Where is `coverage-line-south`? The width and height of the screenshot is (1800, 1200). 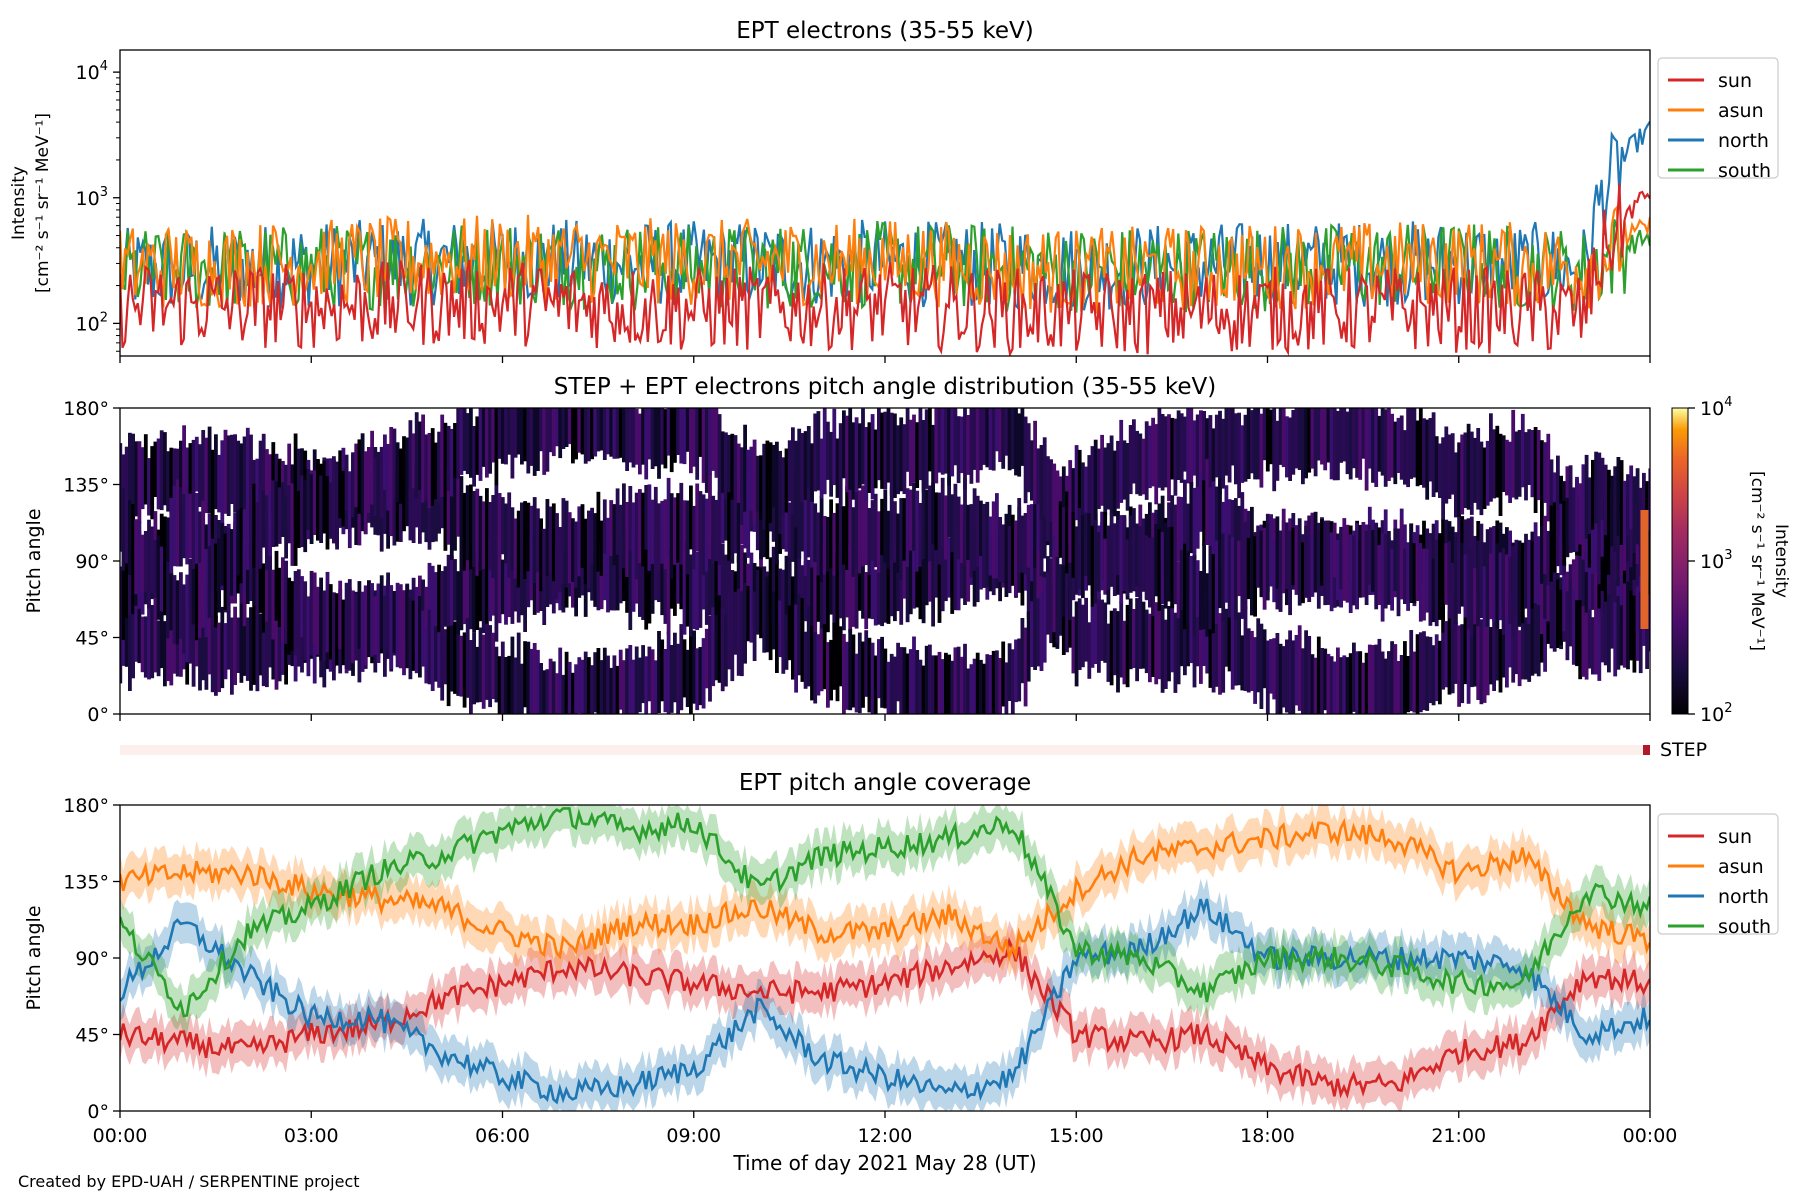 coverage-line-south is located at coordinates (885, 912).